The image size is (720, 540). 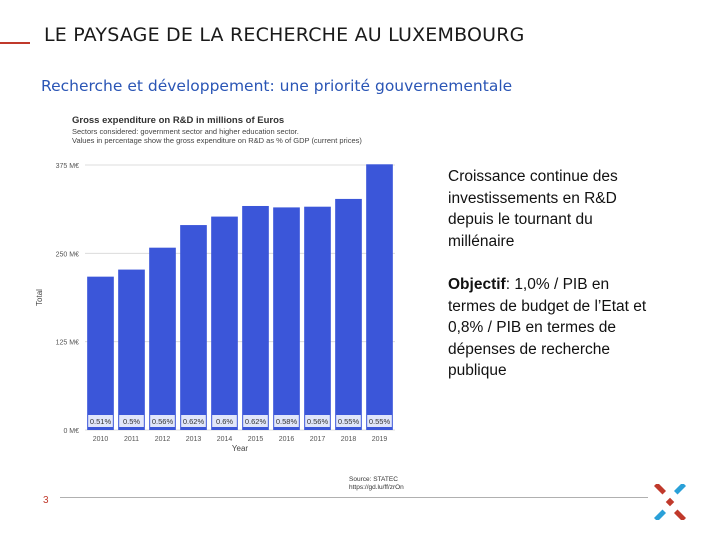 I want to click on objective-label: Objectif, so click(x=477, y=284).